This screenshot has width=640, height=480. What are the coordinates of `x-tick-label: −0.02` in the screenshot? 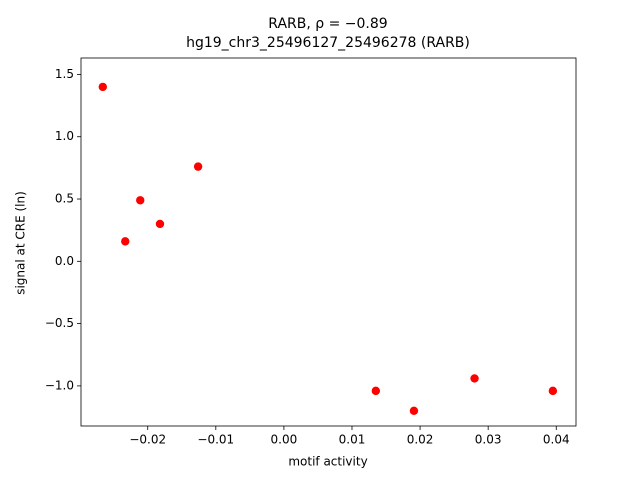 It's located at (147, 440).